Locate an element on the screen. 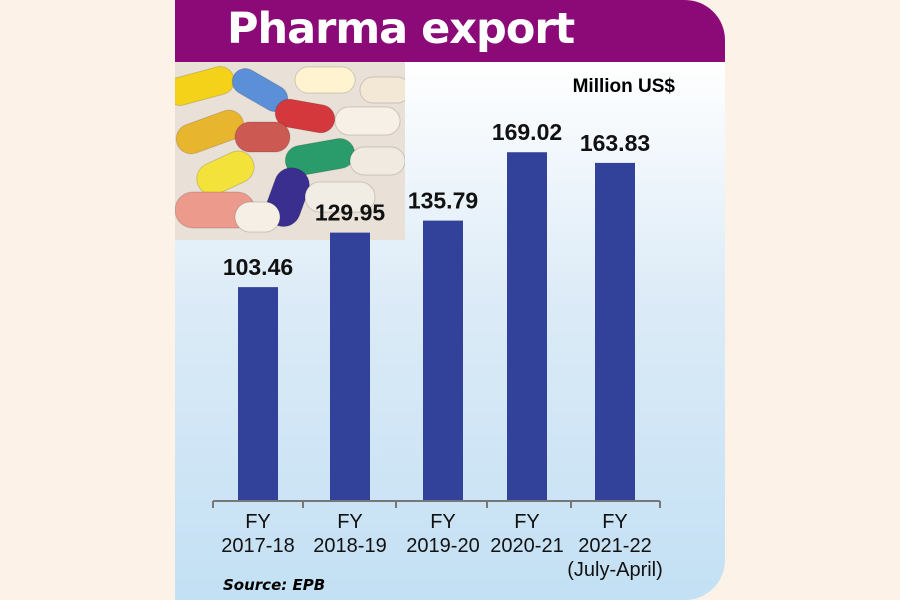 This screenshot has width=900, height=600. x-tick-label: 2020-21 is located at coordinates (526, 546).